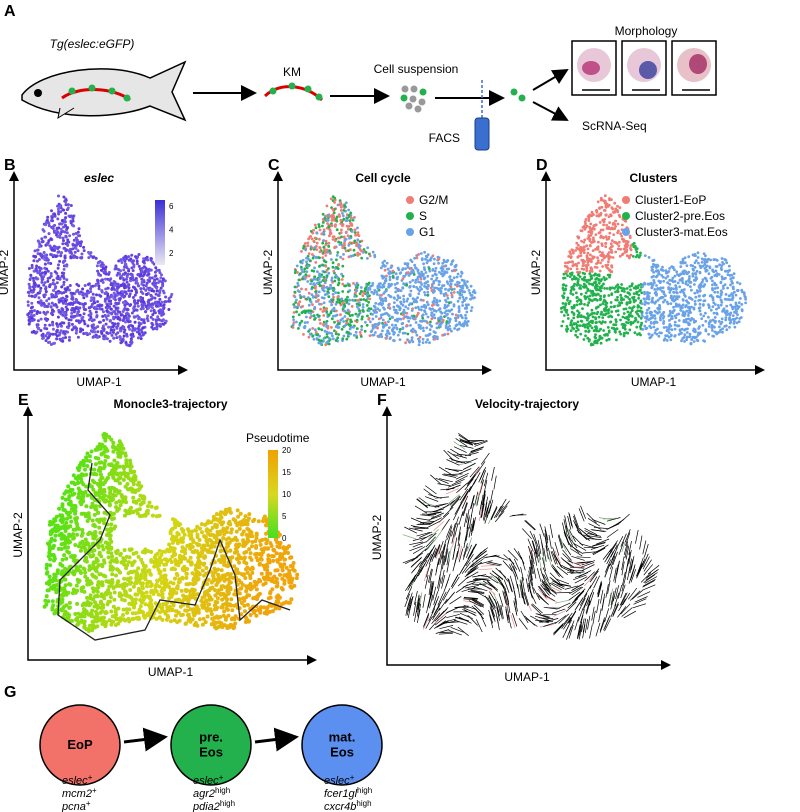 This screenshot has height=812, width=800. I want to click on facs-tube, so click(482, 134).